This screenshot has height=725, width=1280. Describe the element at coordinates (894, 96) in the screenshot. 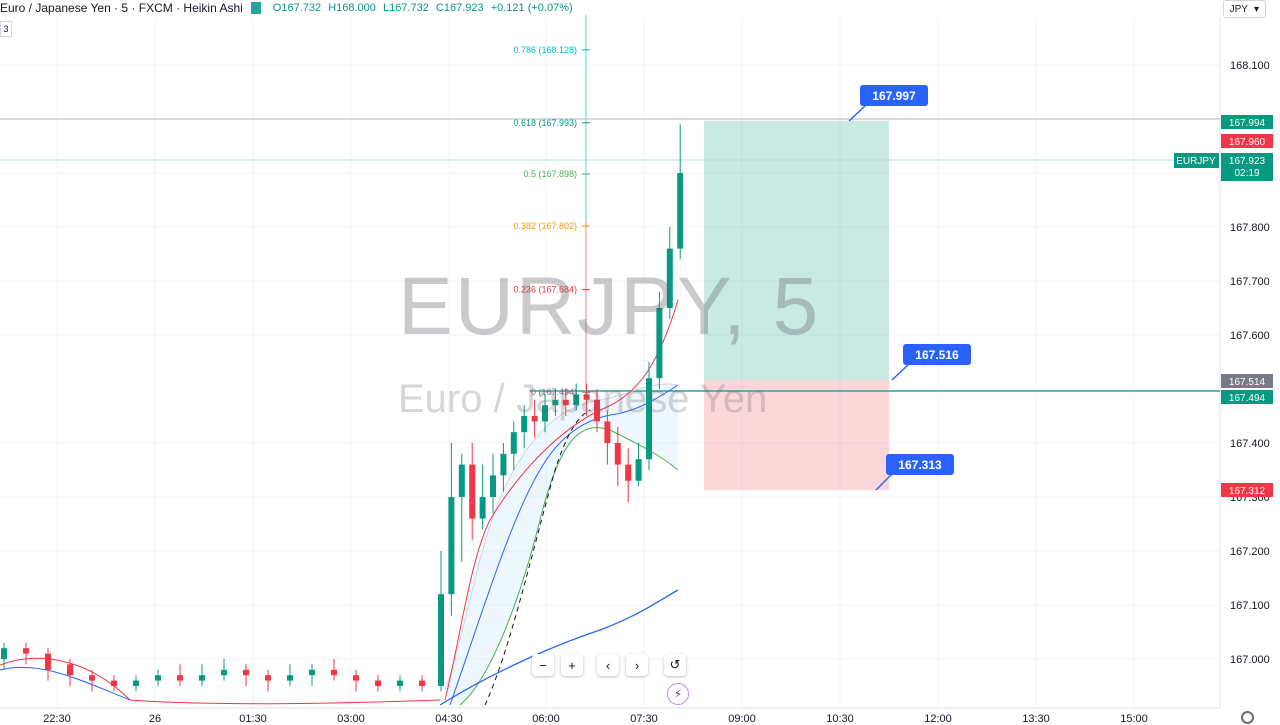

I see `target-callout-text: 167.997` at that location.